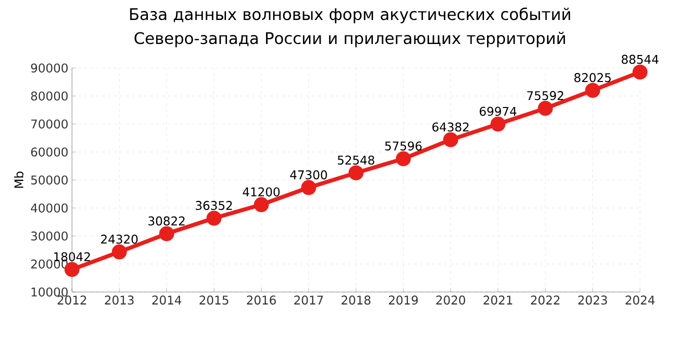  Describe the element at coordinates (308, 300) in the screenshot. I see `x-tick-label: 2017` at that location.